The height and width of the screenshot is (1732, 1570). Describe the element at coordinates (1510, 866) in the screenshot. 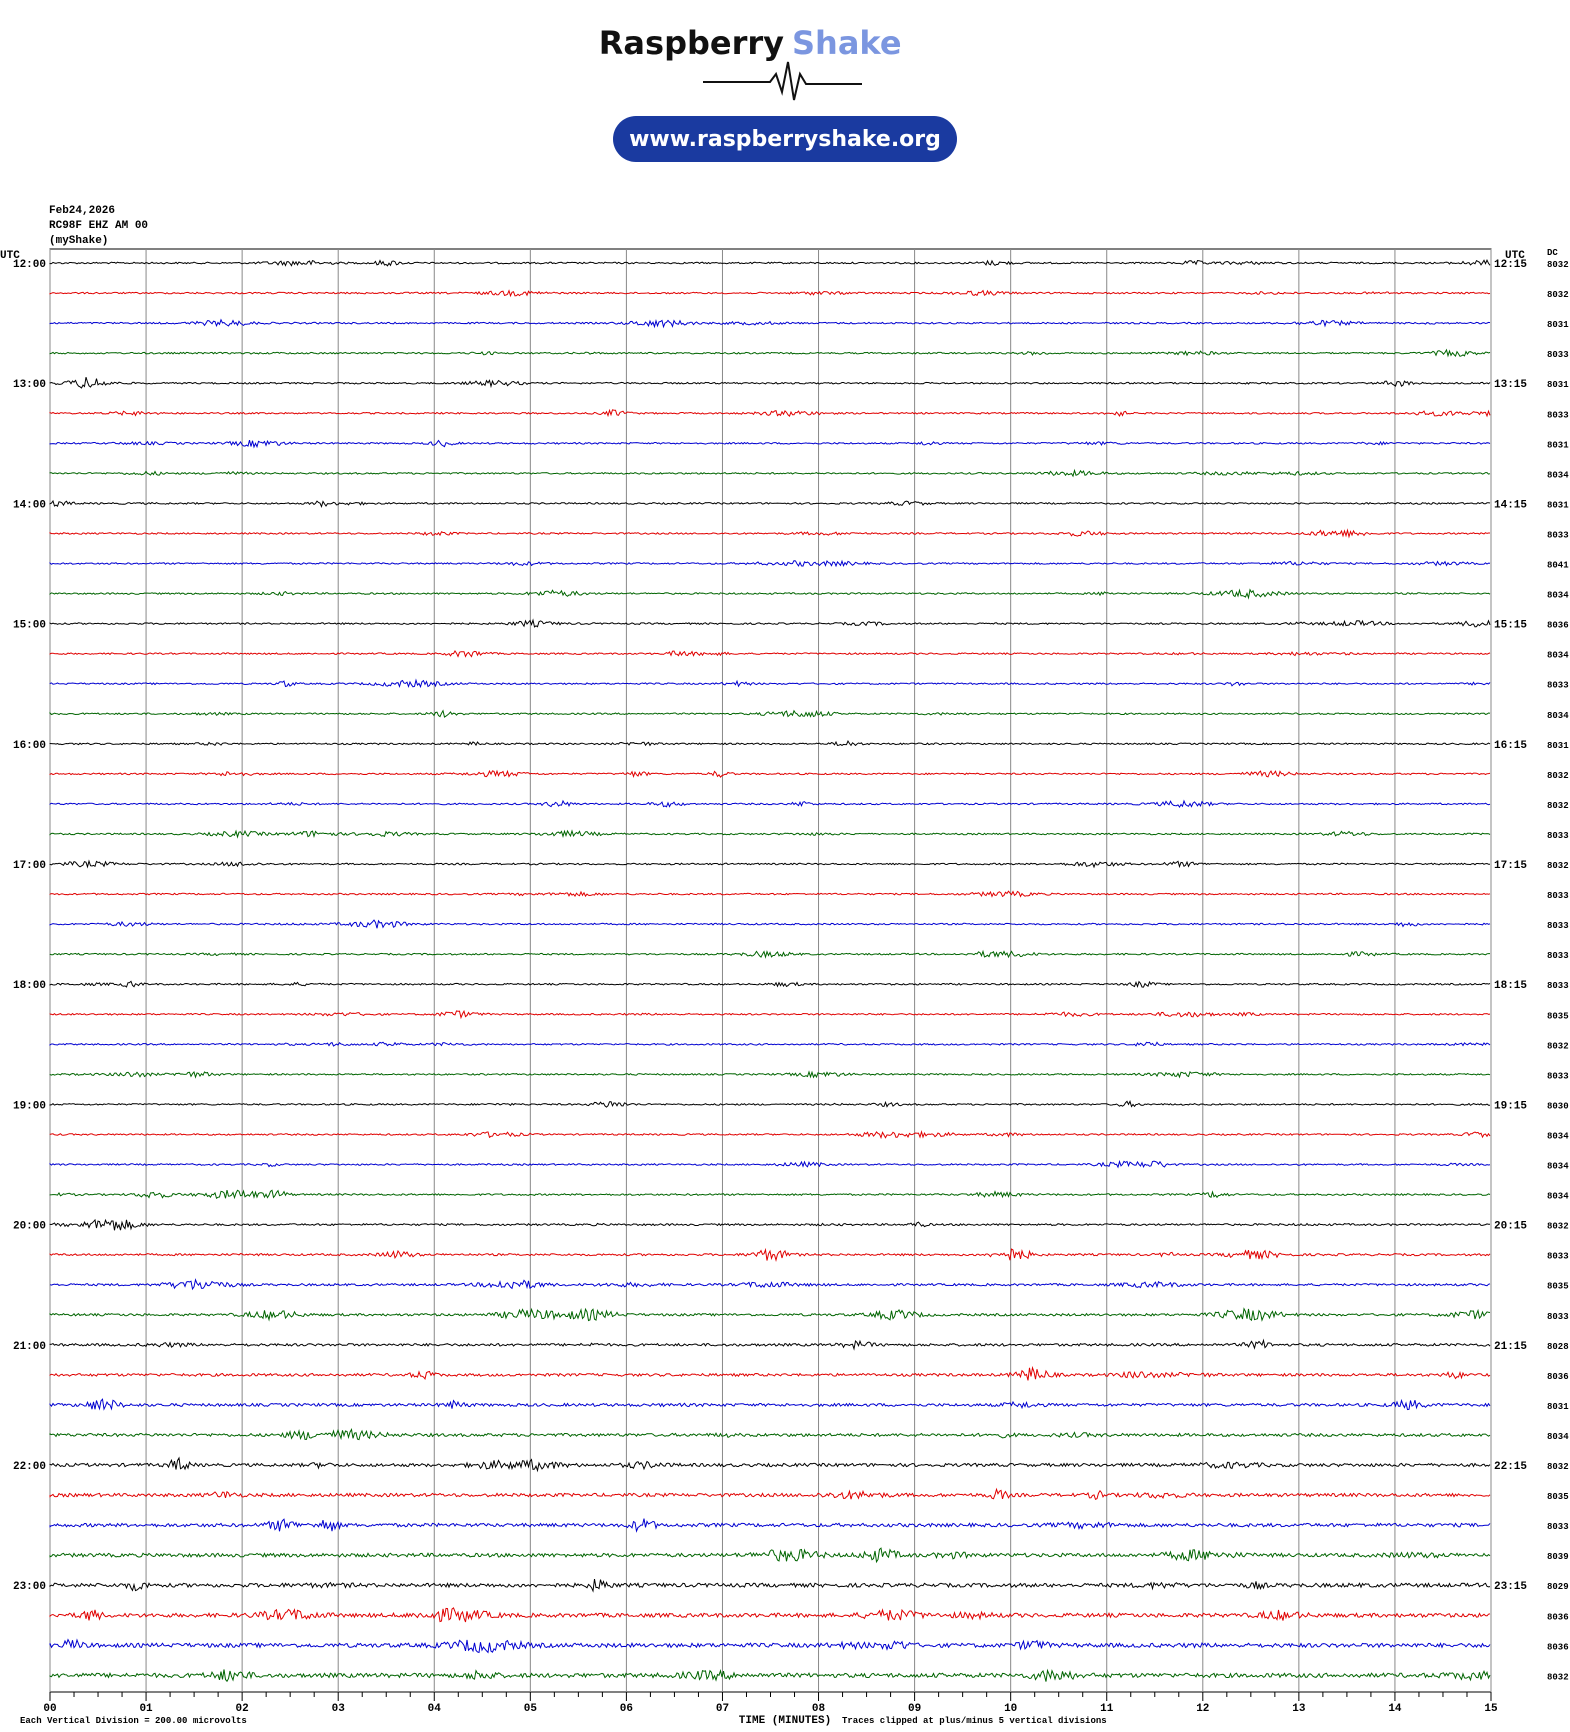

I see `hour-label-right: 17:15` at that location.